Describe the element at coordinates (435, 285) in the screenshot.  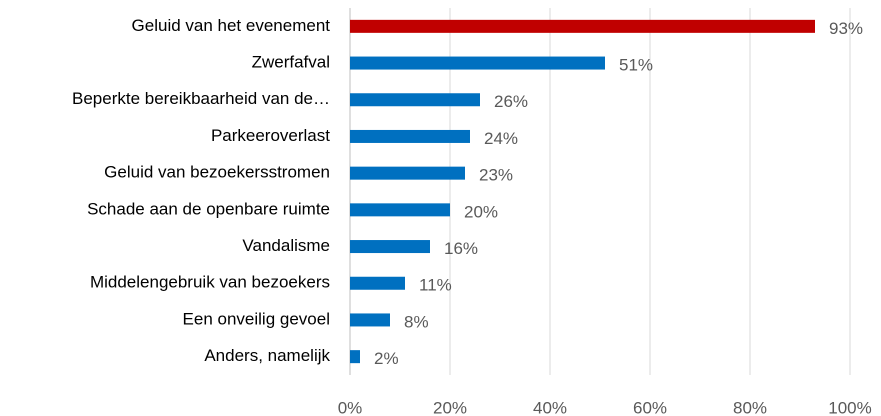
I see `value-label: 11%` at that location.